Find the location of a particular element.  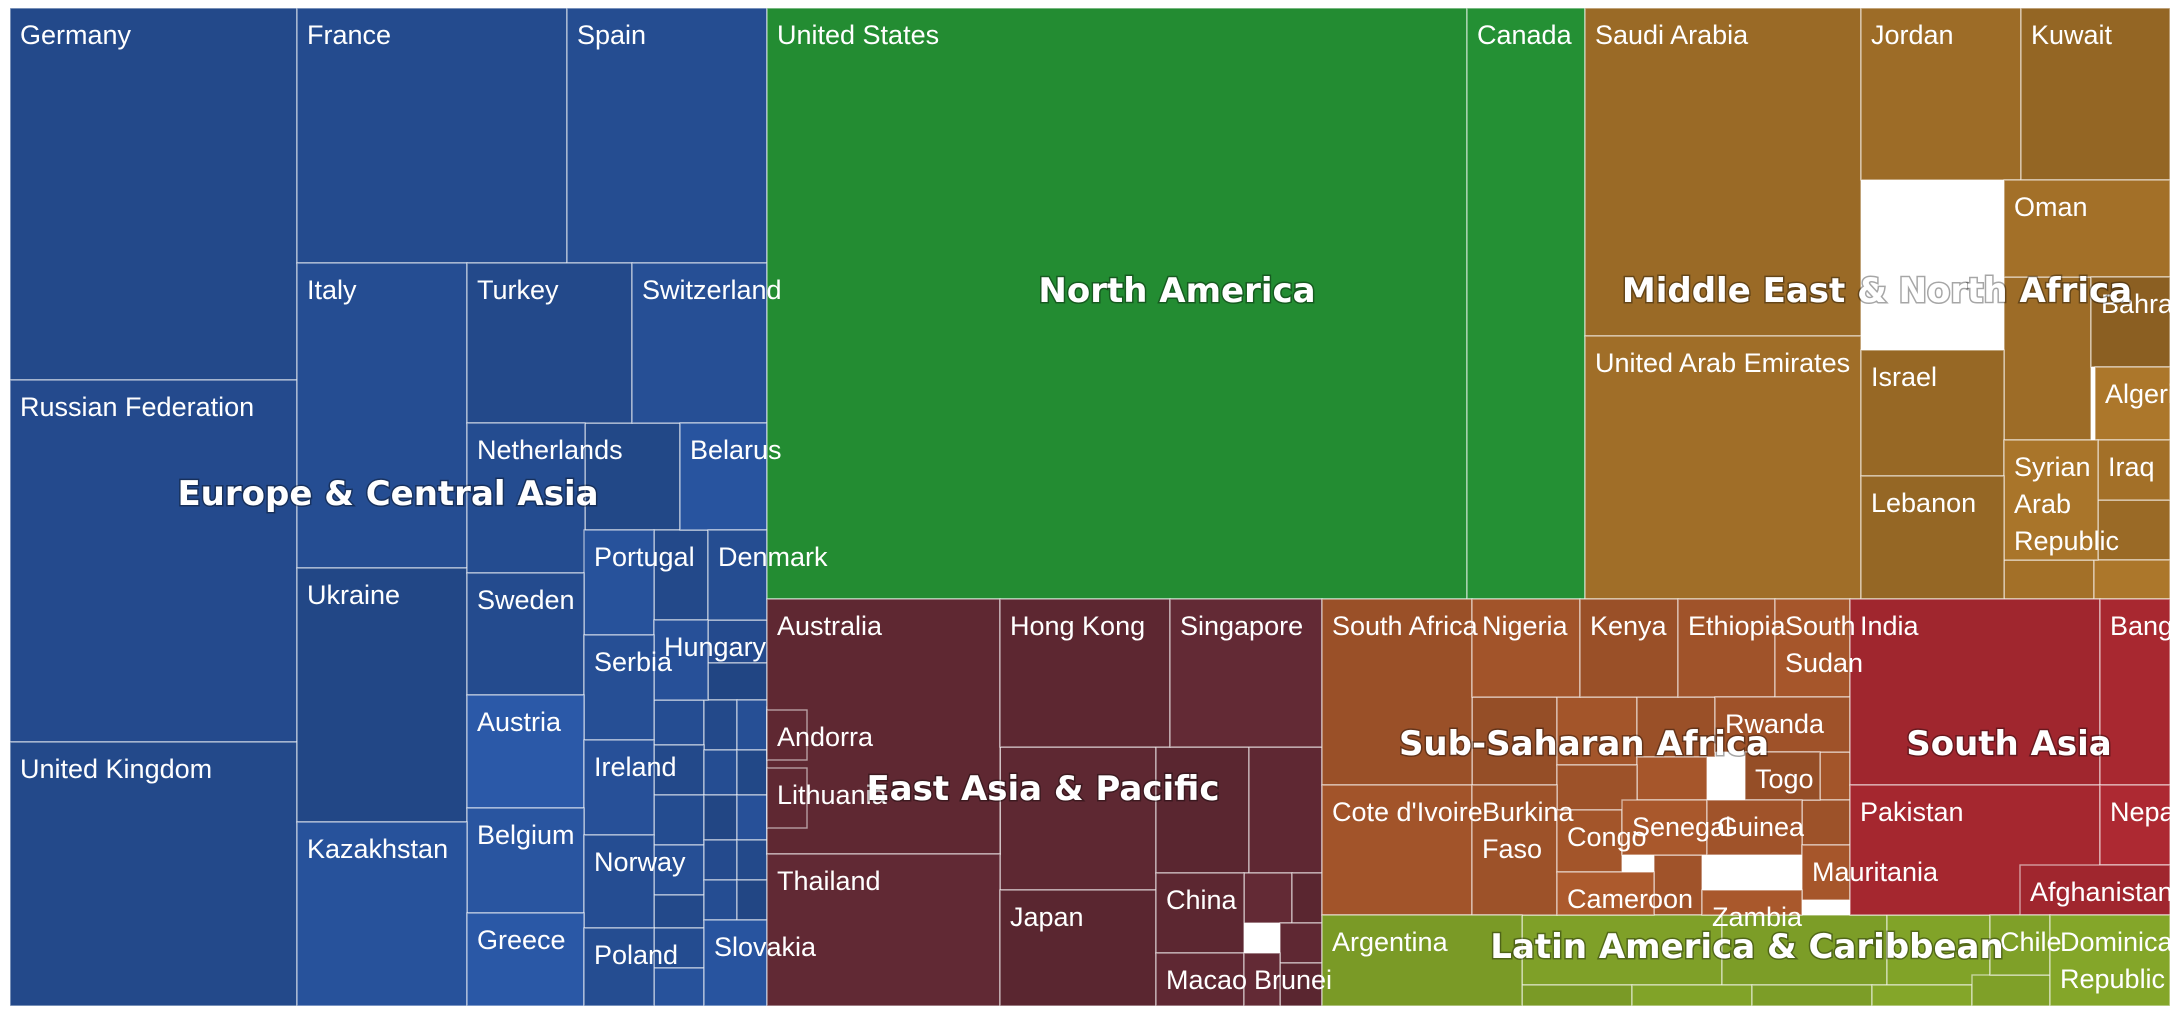

treemap-cell-mauritania is located at coordinates (1826, 872).